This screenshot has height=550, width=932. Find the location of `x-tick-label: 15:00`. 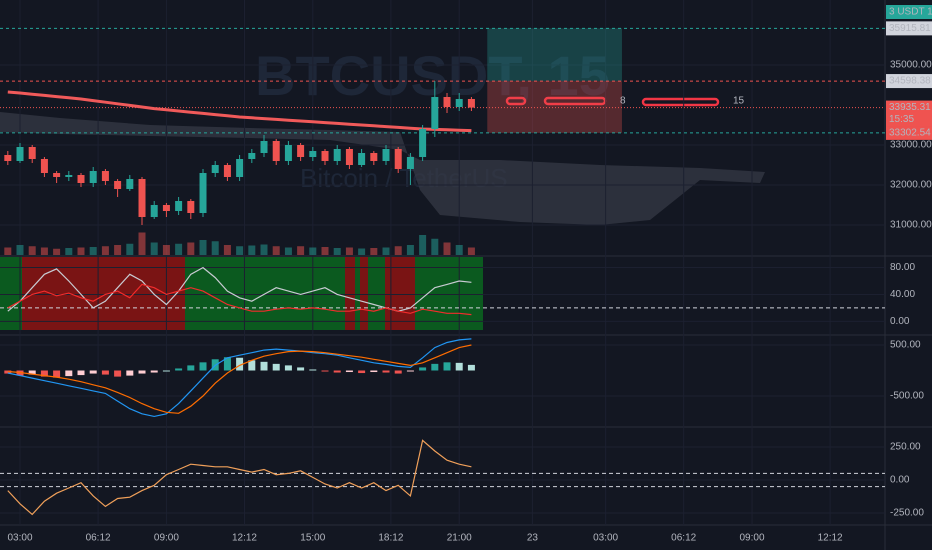

x-tick-label: 15:00 is located at coordinates (312, 538).